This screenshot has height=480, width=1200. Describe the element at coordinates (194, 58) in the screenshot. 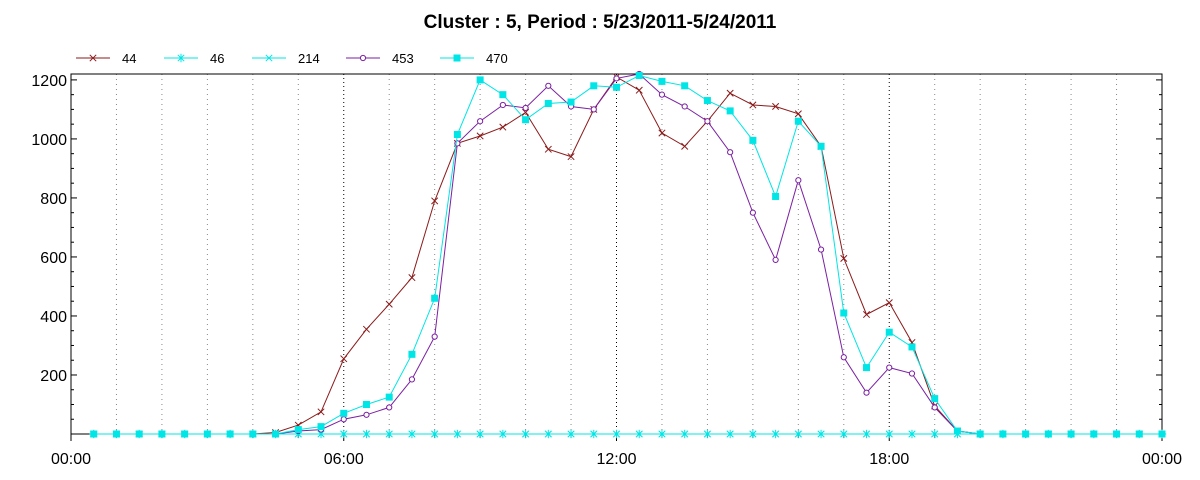

I see `legend-item-46: 46` at that location.